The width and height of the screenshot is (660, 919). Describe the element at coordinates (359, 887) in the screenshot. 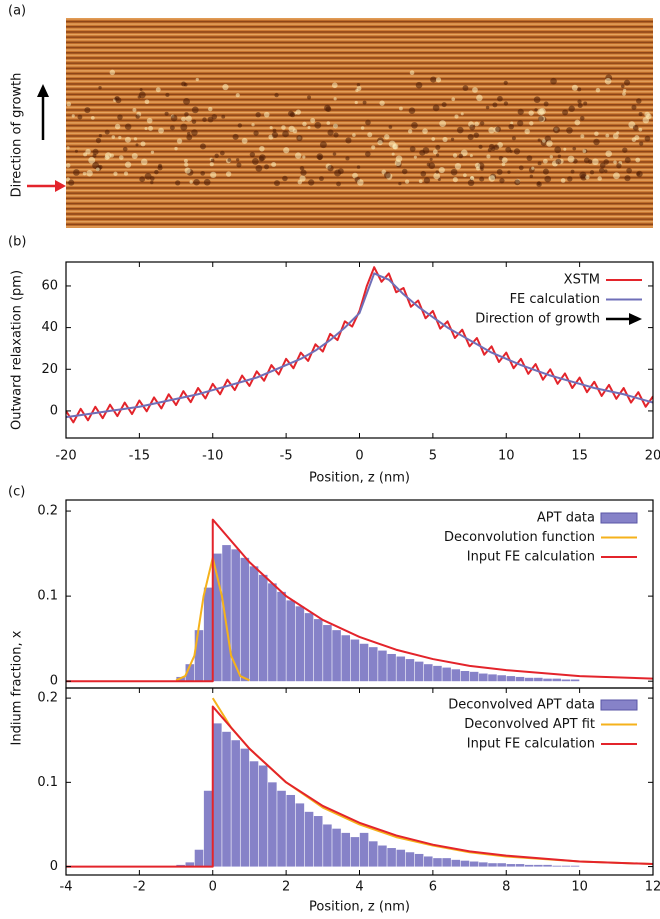

I see `x-tick-label: 4` at that location.